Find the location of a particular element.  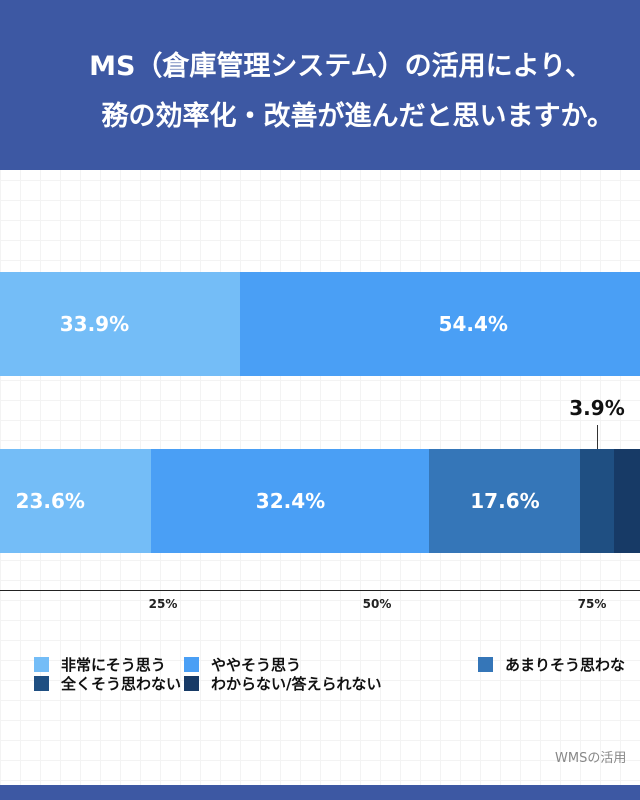

chart-title-line1: MS（倉庫管理システム）の活用により、 is located at coordinates (340, 66).